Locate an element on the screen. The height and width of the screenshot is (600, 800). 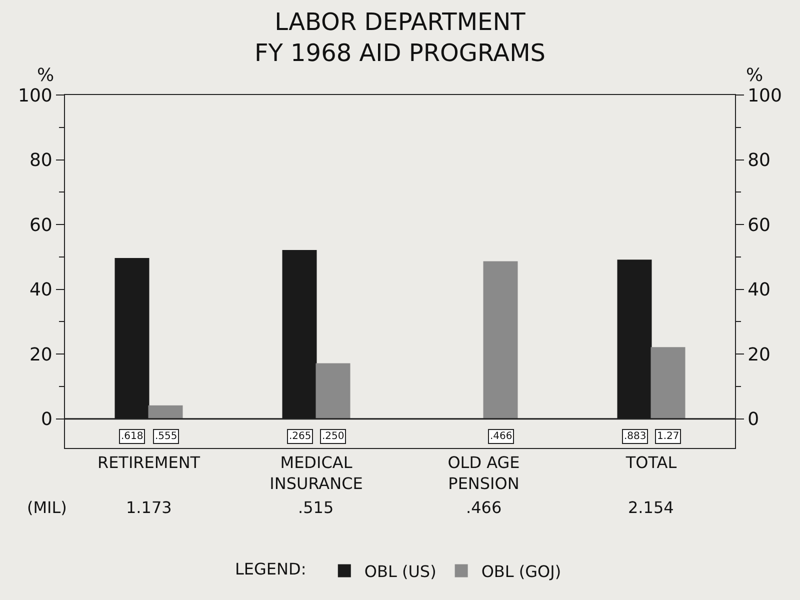
y-tick-label: 80 is located at coordinates (40, 161).